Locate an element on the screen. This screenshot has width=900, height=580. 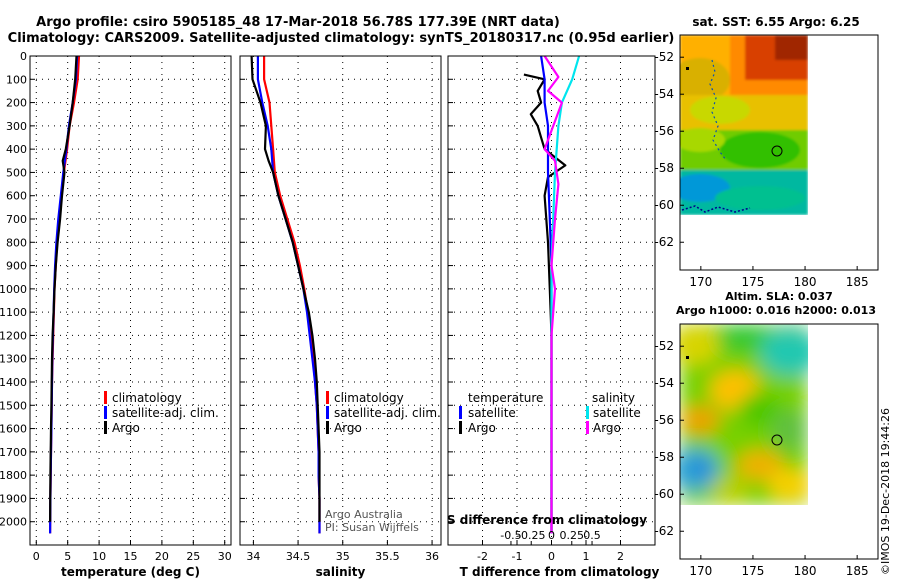
top-axis-tick-label: 0.5 is located at coordinates (592, 535).